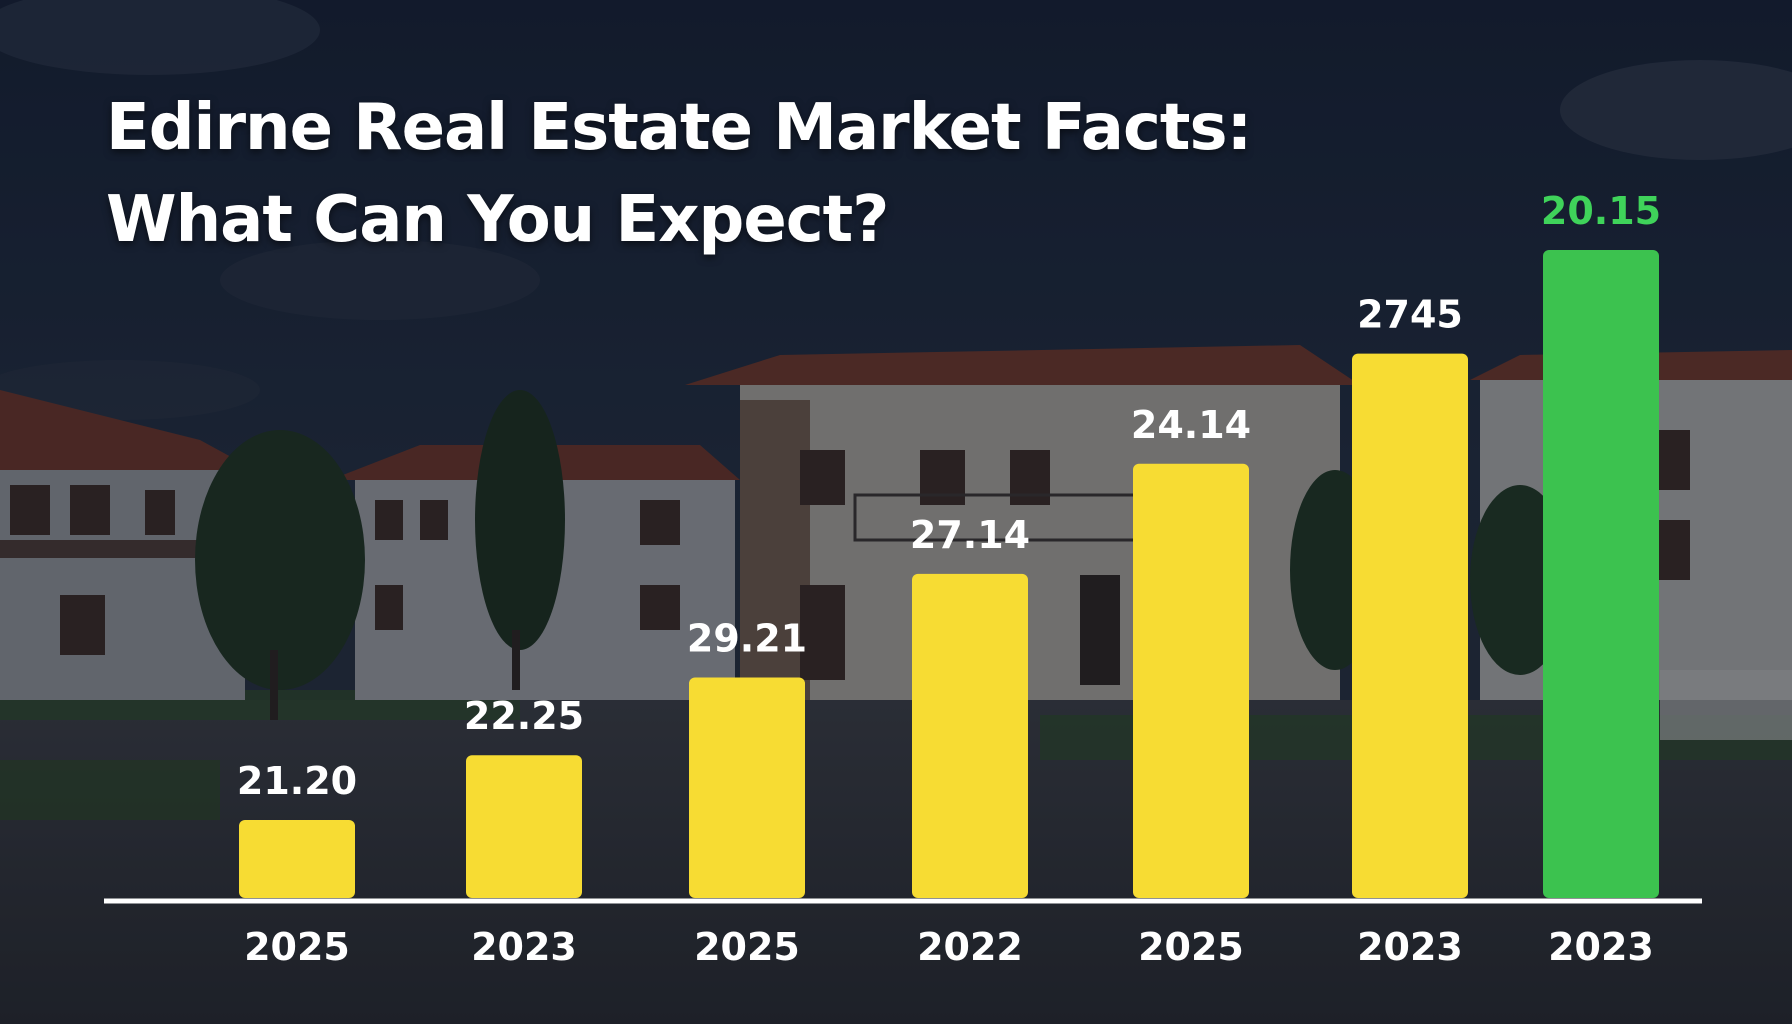 The width and height of the screenshot is (1792, 1024). I want to click on value-label-2: 22.25, so click(524, 716).